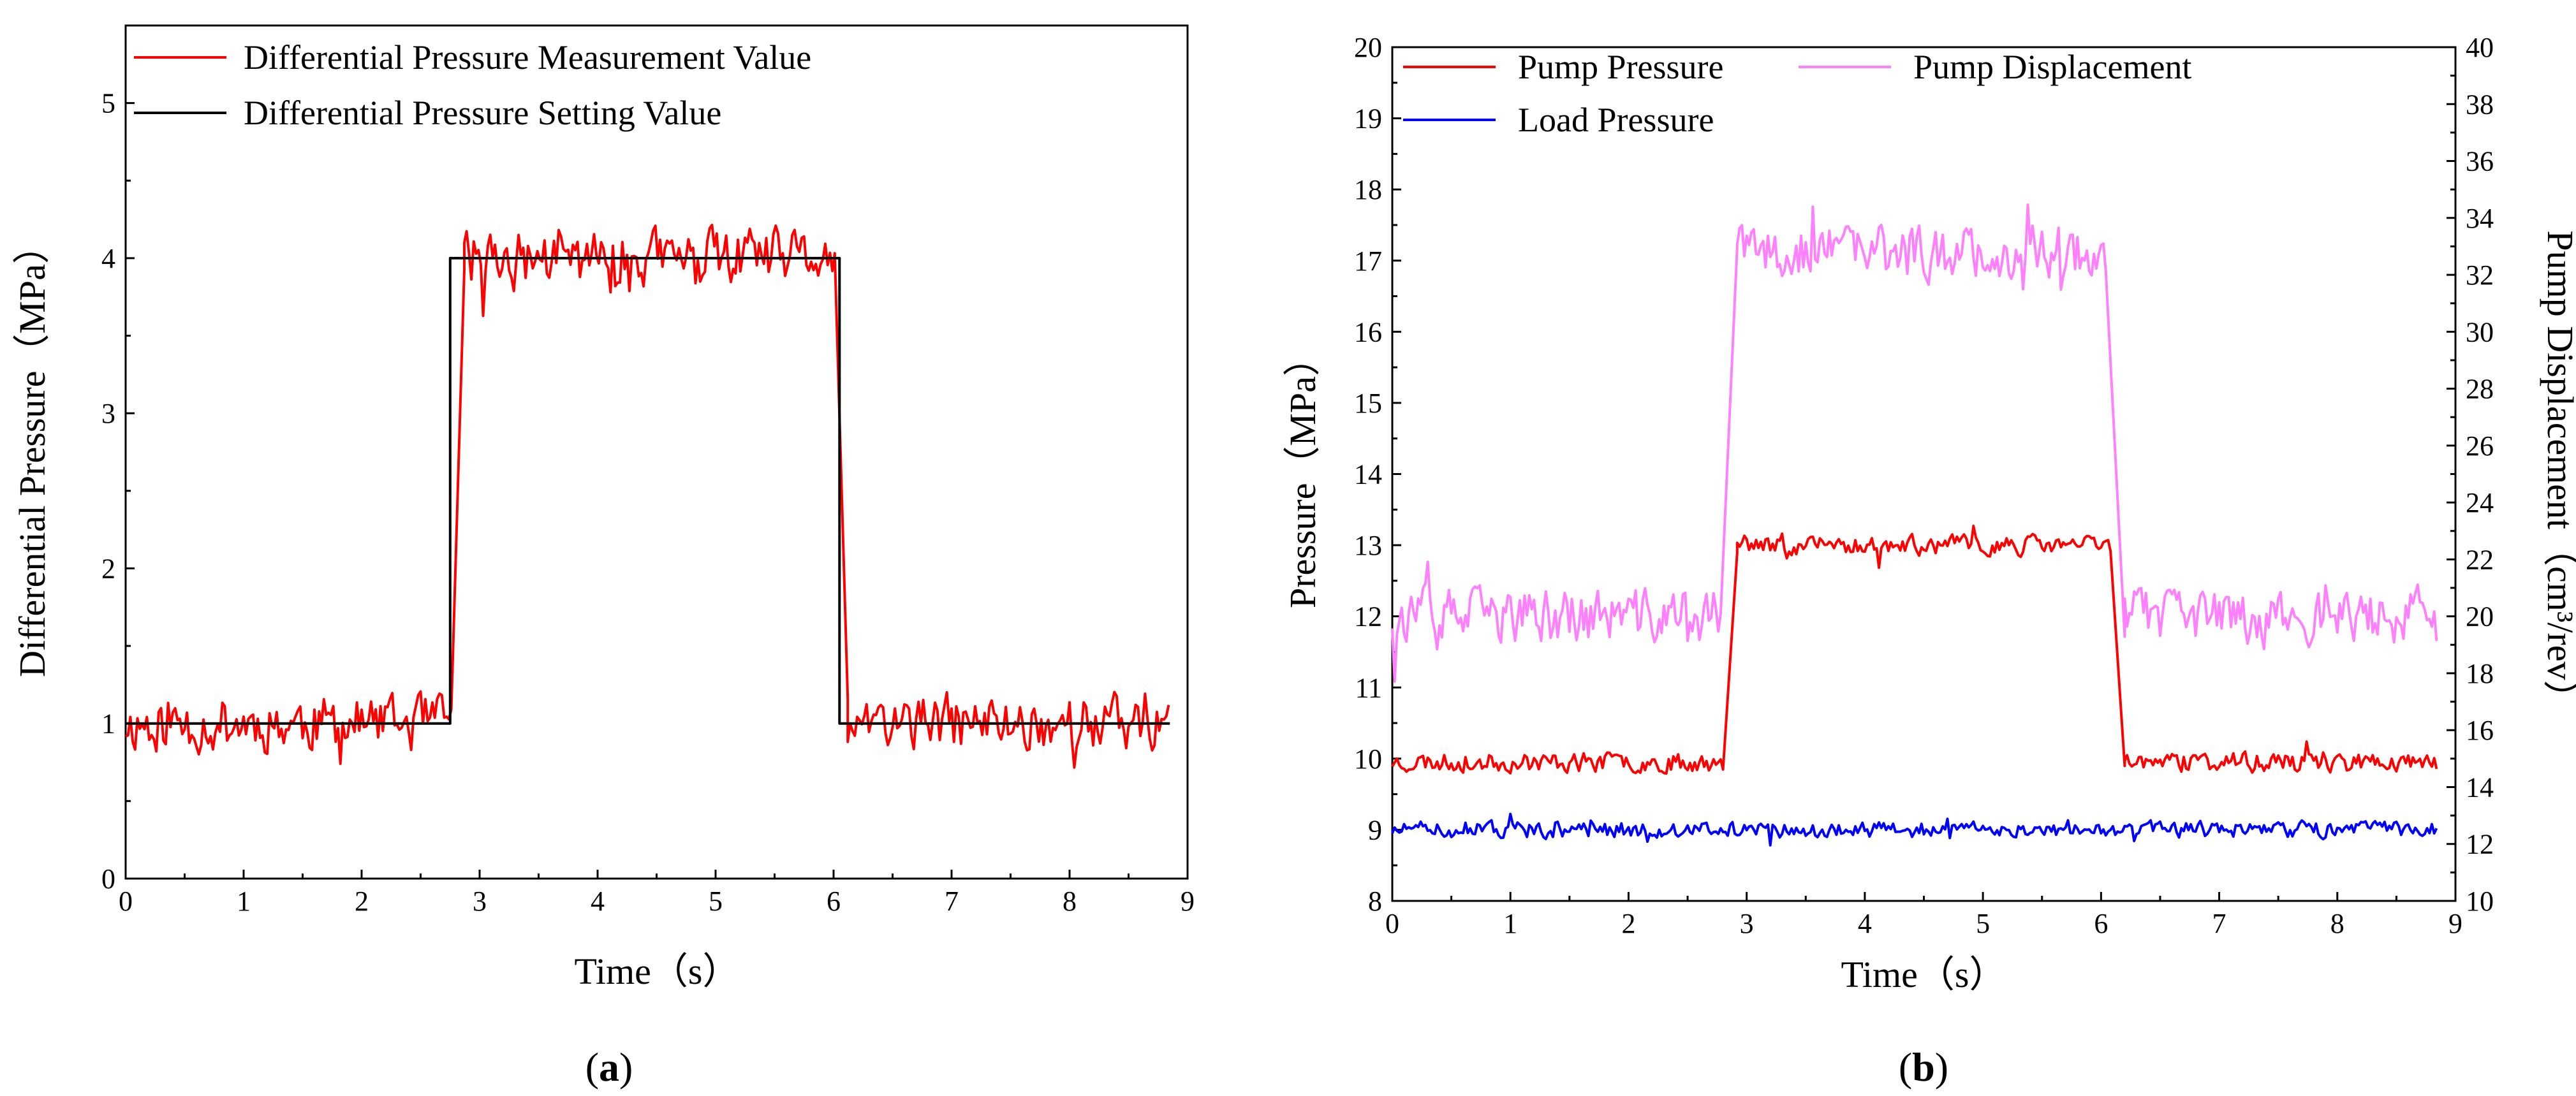  Describe the element at coordinates (1914, 649) in the screenshot. I see `series-line-pump-pressure` at that location.